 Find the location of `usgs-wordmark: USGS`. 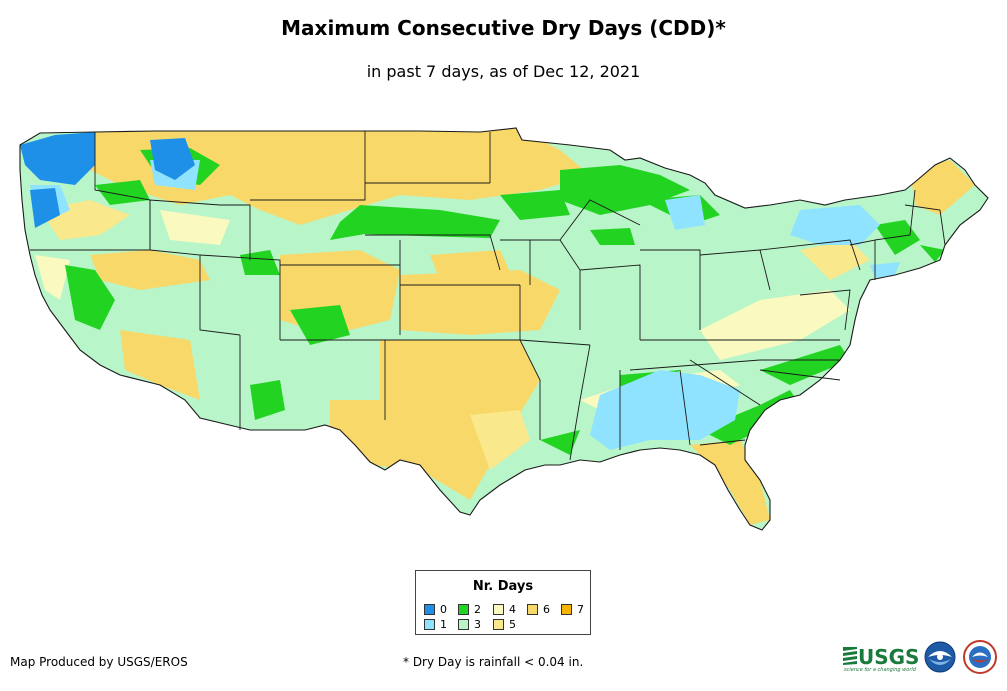

usgs-wordmark: USGS is located at coordinates (888, 657).